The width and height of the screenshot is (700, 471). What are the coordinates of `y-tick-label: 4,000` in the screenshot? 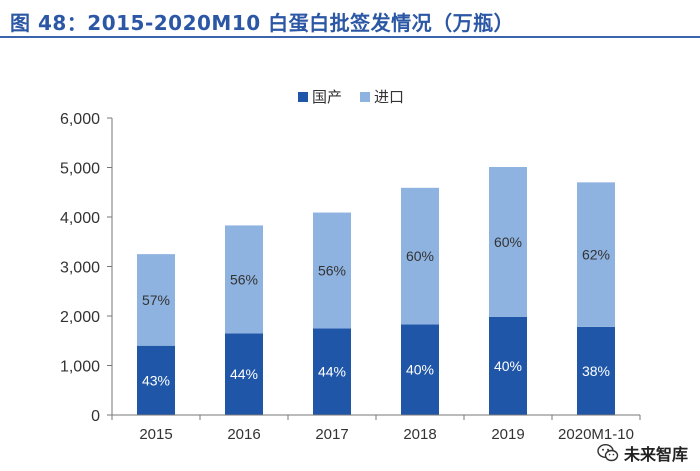 It's located at (80, 218).